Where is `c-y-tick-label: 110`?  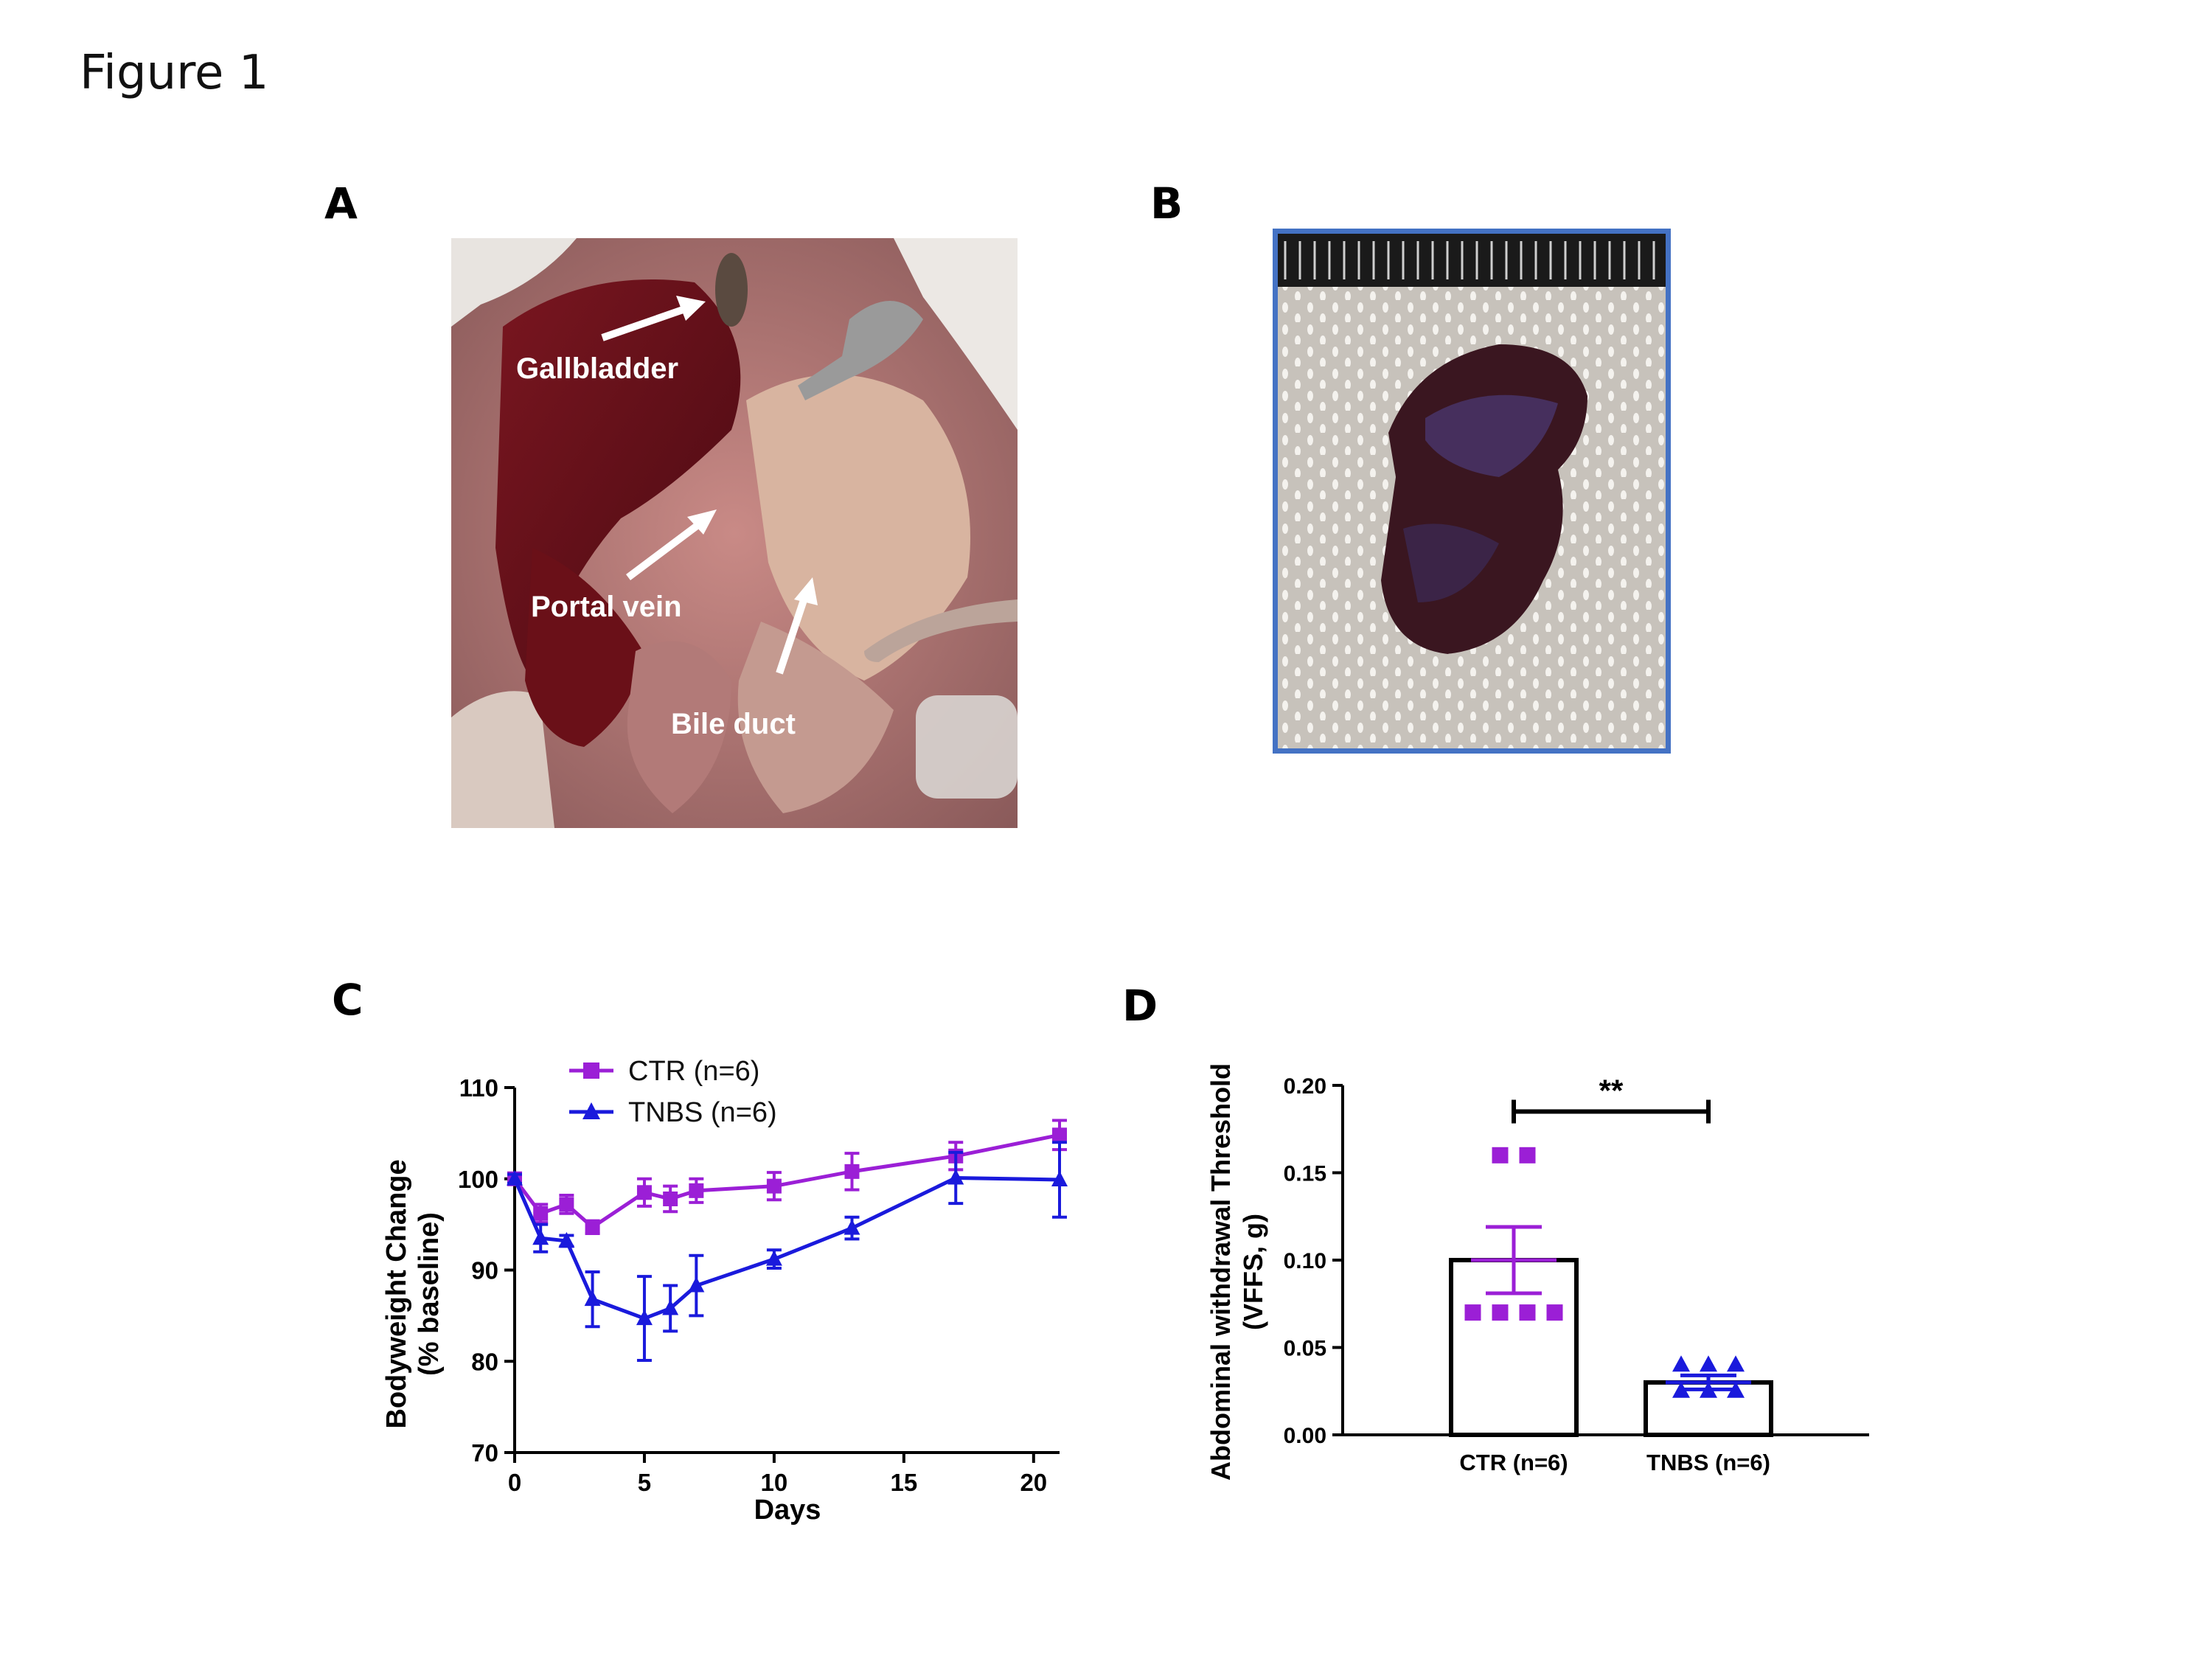 c-y-tick-label: 110 is located at coordinates (478, 1088).